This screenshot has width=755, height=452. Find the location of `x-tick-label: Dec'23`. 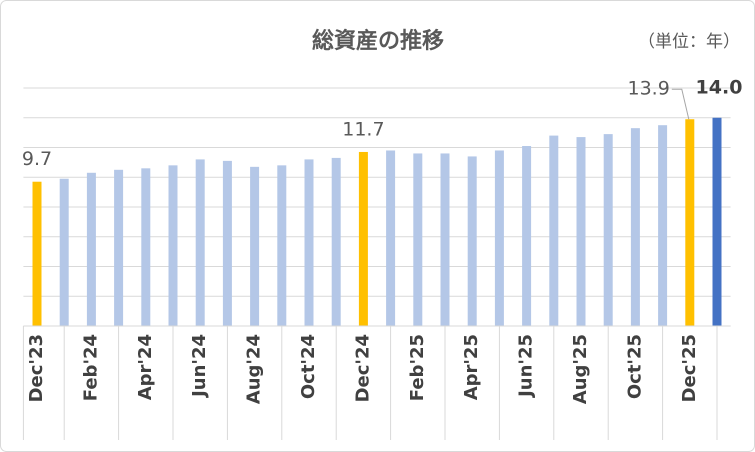

x-tick-label: Dec'23 is located at coordinates (36, 368).